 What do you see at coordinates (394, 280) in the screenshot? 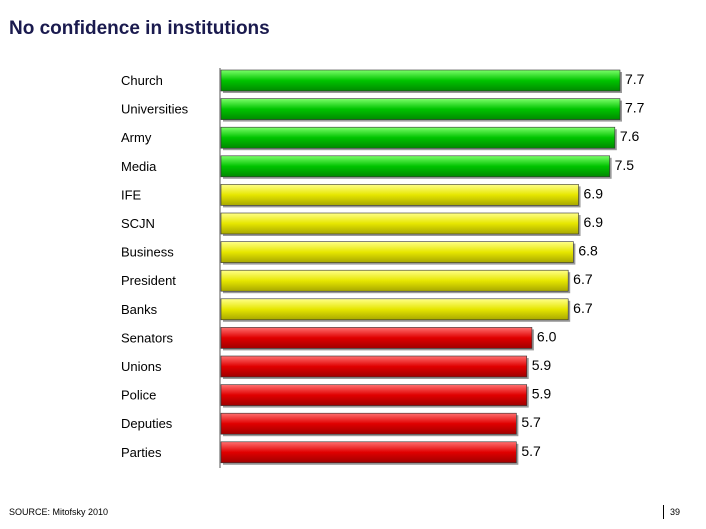
I see `bar-president` at bounding box center [394, 280].